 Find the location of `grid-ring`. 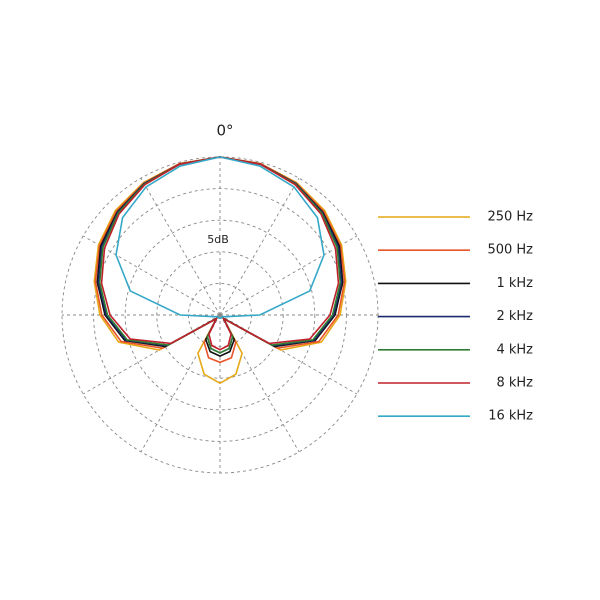

grid-ring is located at coordinates (220, 315).